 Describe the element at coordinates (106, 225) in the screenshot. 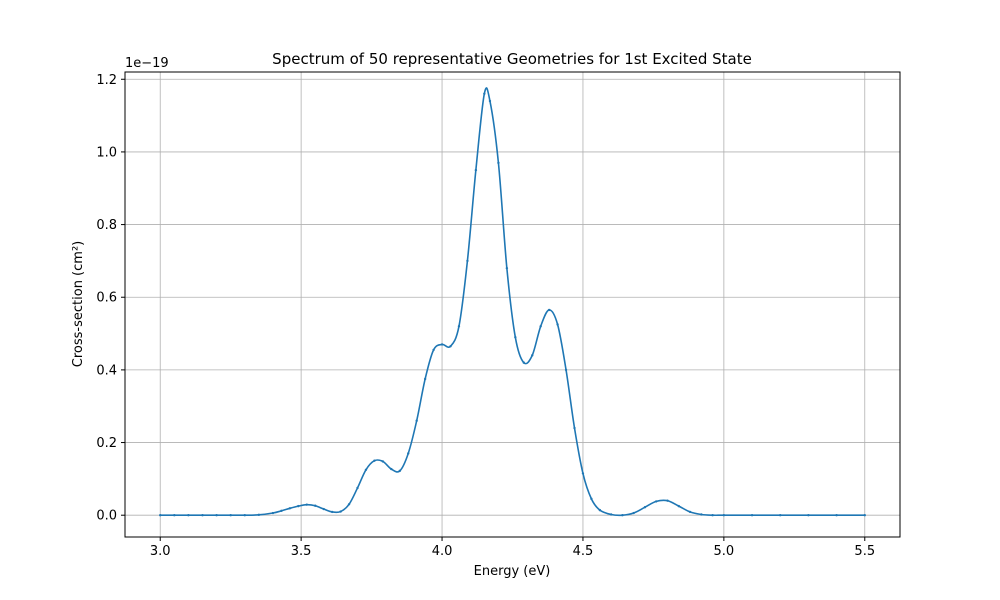

I see `y-tick-label: 0.8` at that location.